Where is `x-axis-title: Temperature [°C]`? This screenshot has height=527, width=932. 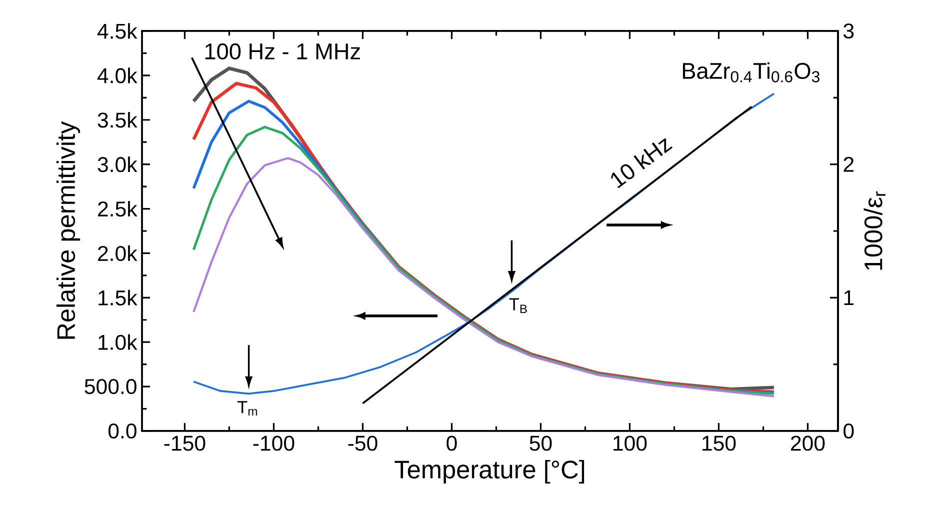 x-axis-title: Temperature [°C] is located at coordinates (489, 472).